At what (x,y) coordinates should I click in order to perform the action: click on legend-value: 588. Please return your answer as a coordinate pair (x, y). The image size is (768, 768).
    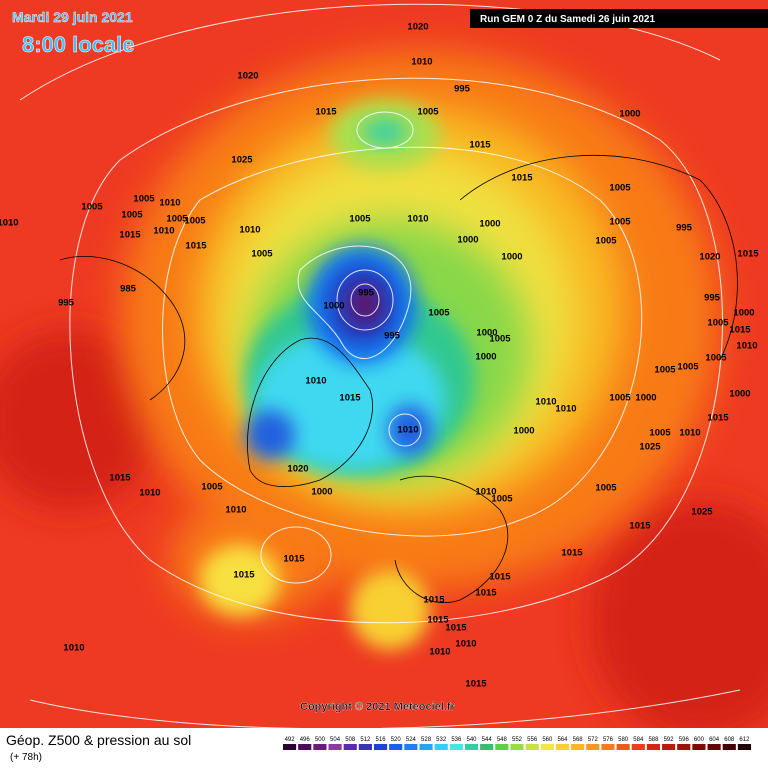
    Looking at the image, I should click on (653, 740).